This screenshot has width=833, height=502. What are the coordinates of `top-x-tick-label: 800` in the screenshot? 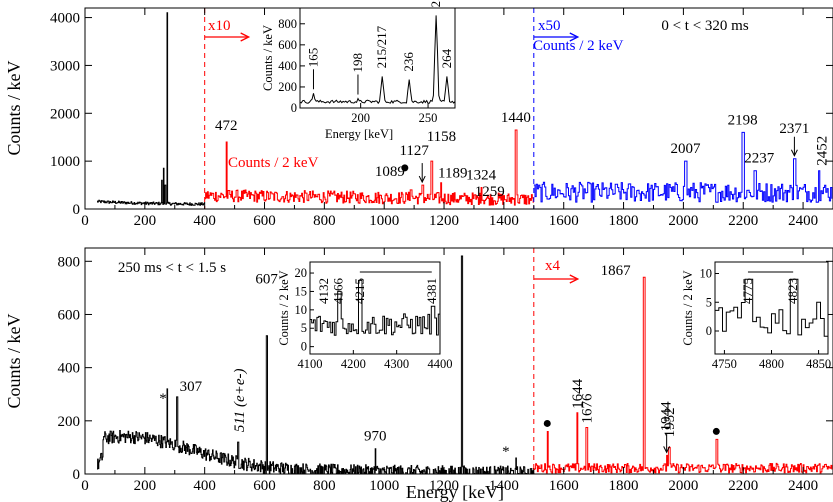 It's located at (324, 221).